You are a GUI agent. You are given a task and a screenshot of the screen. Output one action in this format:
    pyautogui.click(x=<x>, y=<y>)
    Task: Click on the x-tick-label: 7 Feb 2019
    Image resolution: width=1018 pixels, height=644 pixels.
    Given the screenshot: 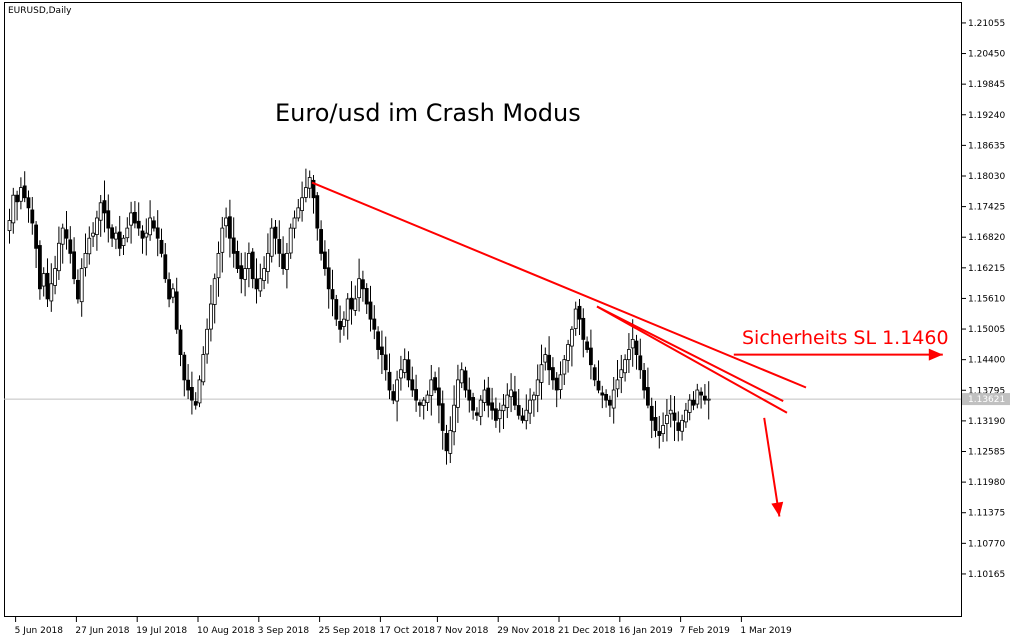 What is the action you would take?
    pyautogui.click(x=705, y=631)
    